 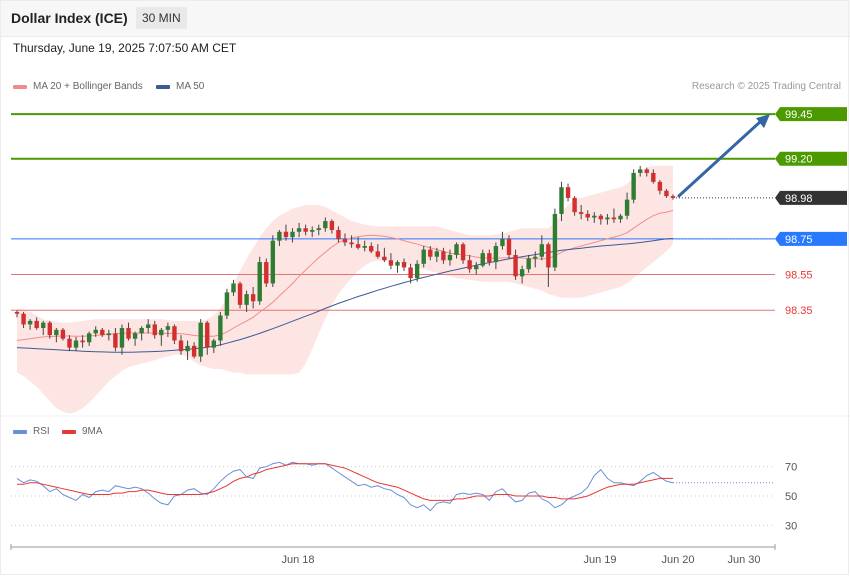 What do you see at coordinates (763, 121) in the screenshot?
I see `forecast-arrow-head` at bounding box center [763, 121].